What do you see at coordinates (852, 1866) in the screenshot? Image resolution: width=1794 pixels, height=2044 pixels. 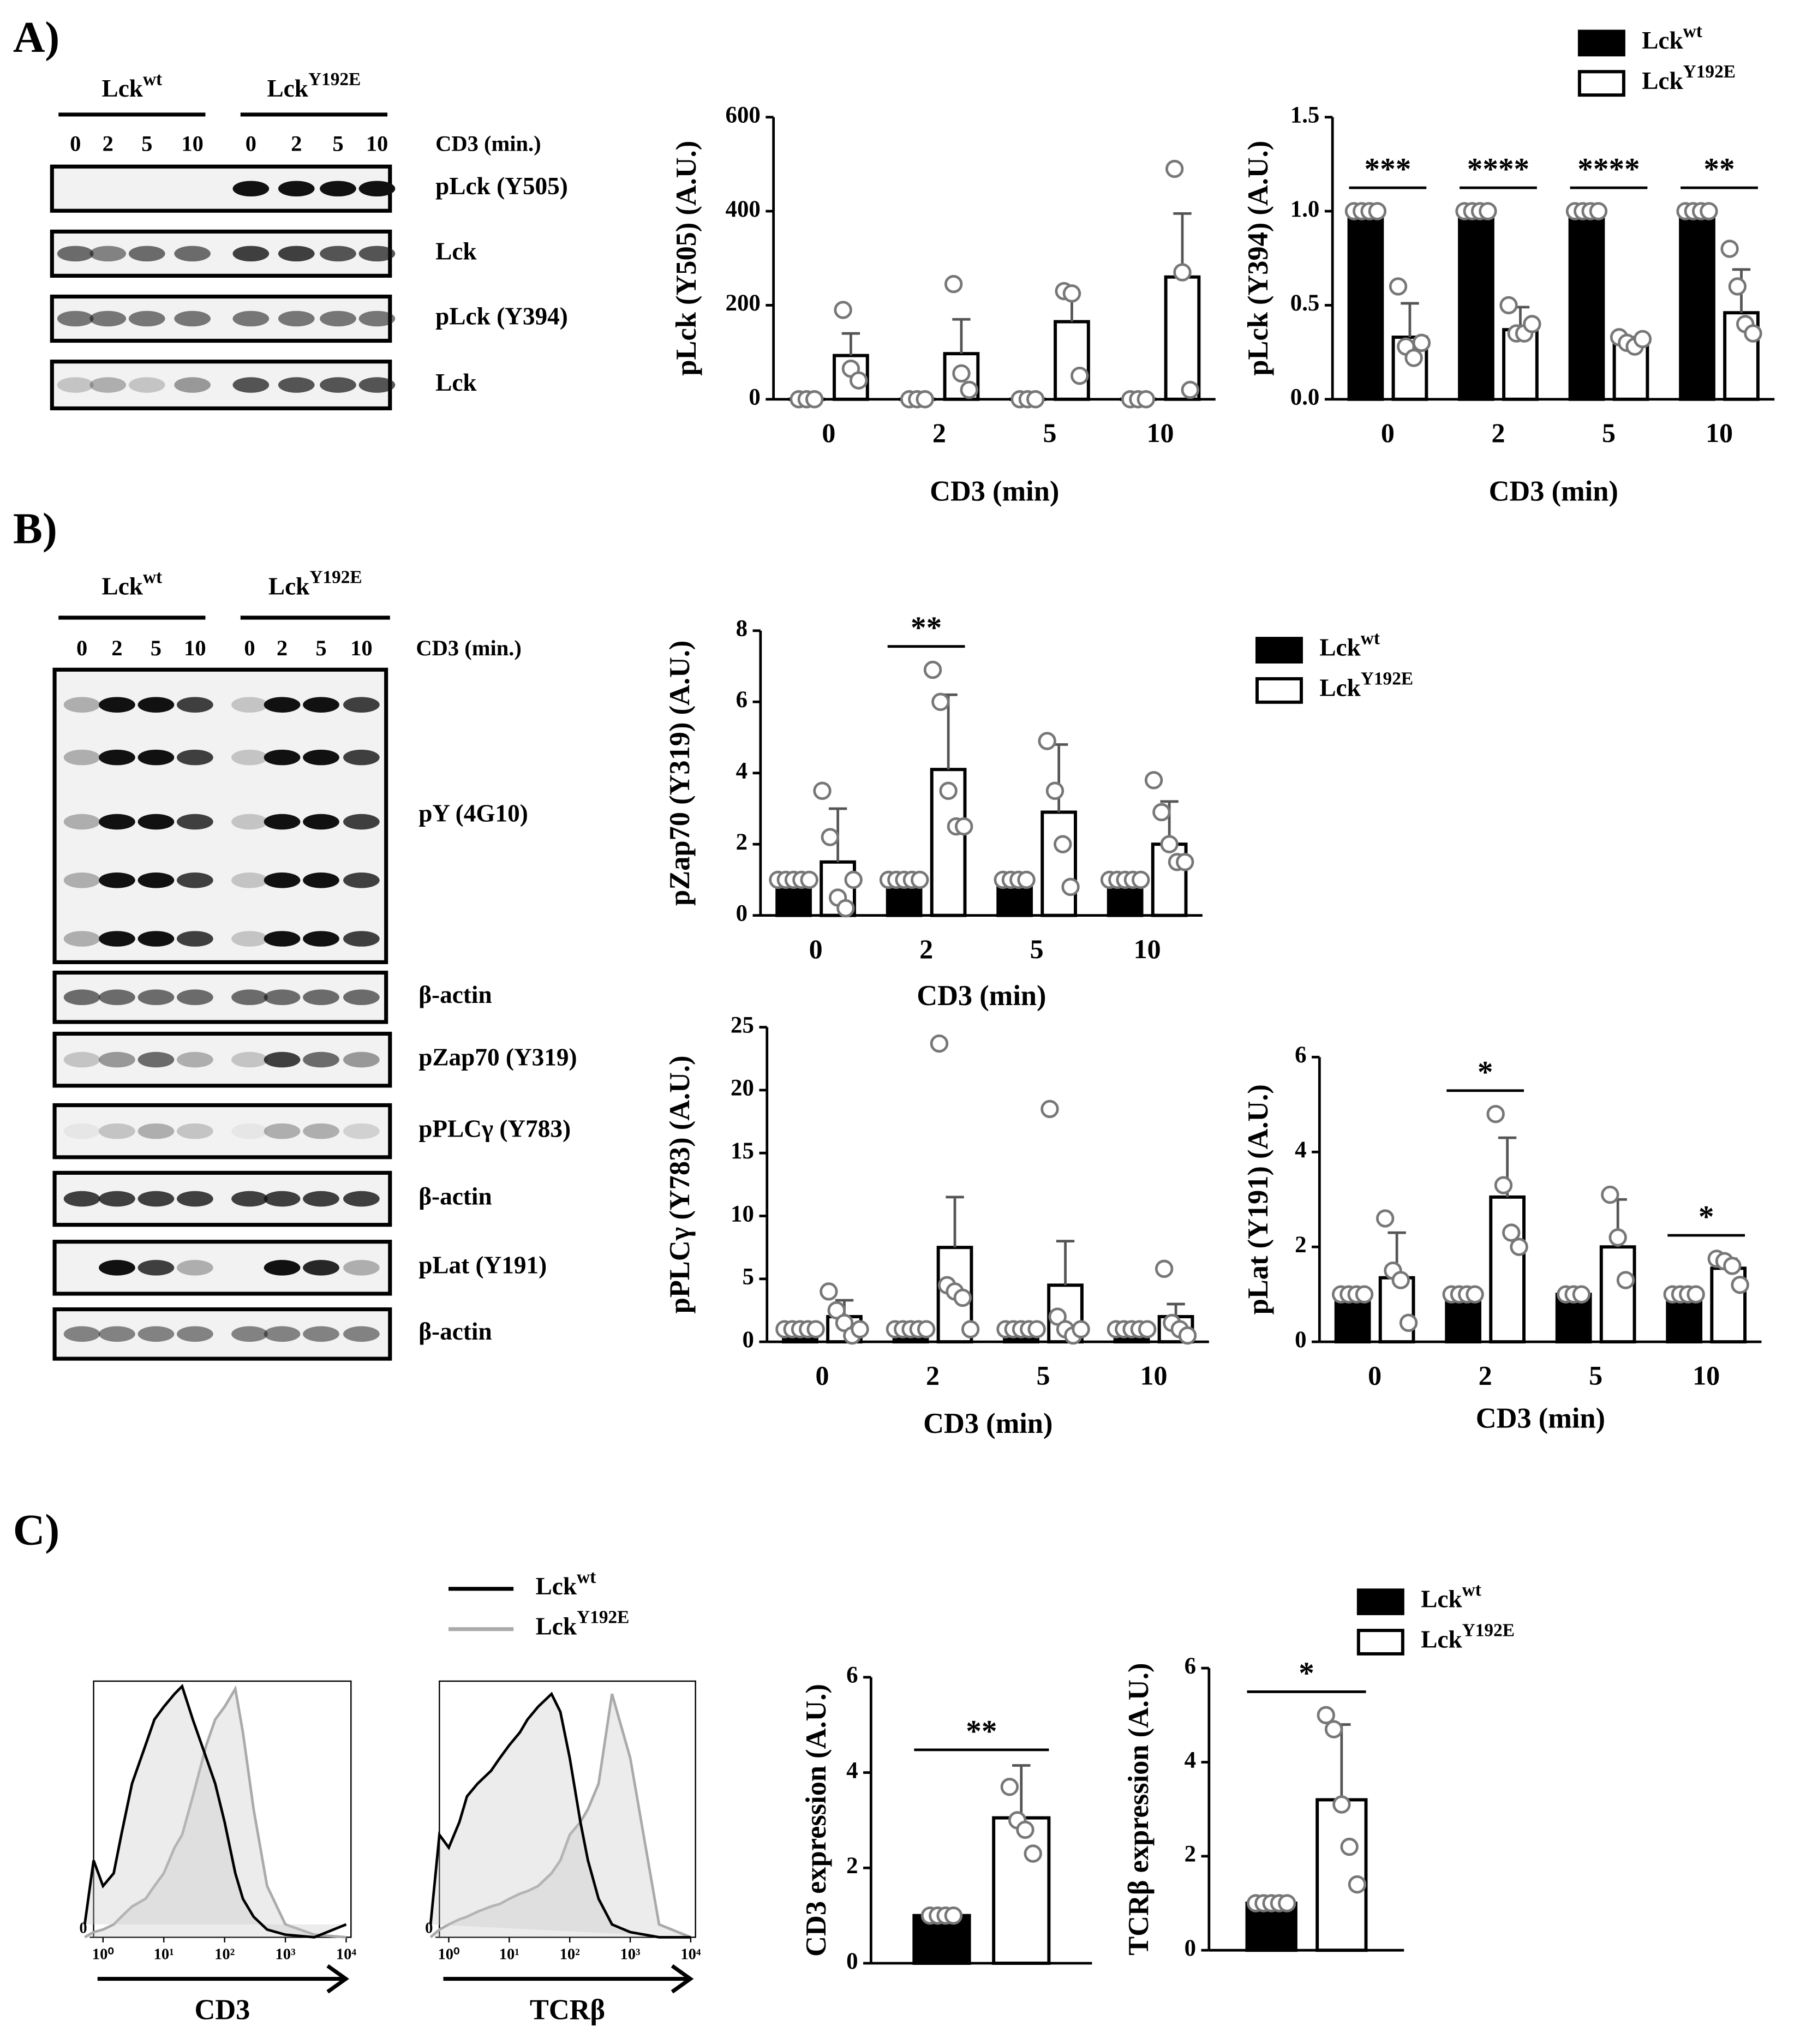 I see `y-tick-label: 2` at bounding box center [852, 1866].